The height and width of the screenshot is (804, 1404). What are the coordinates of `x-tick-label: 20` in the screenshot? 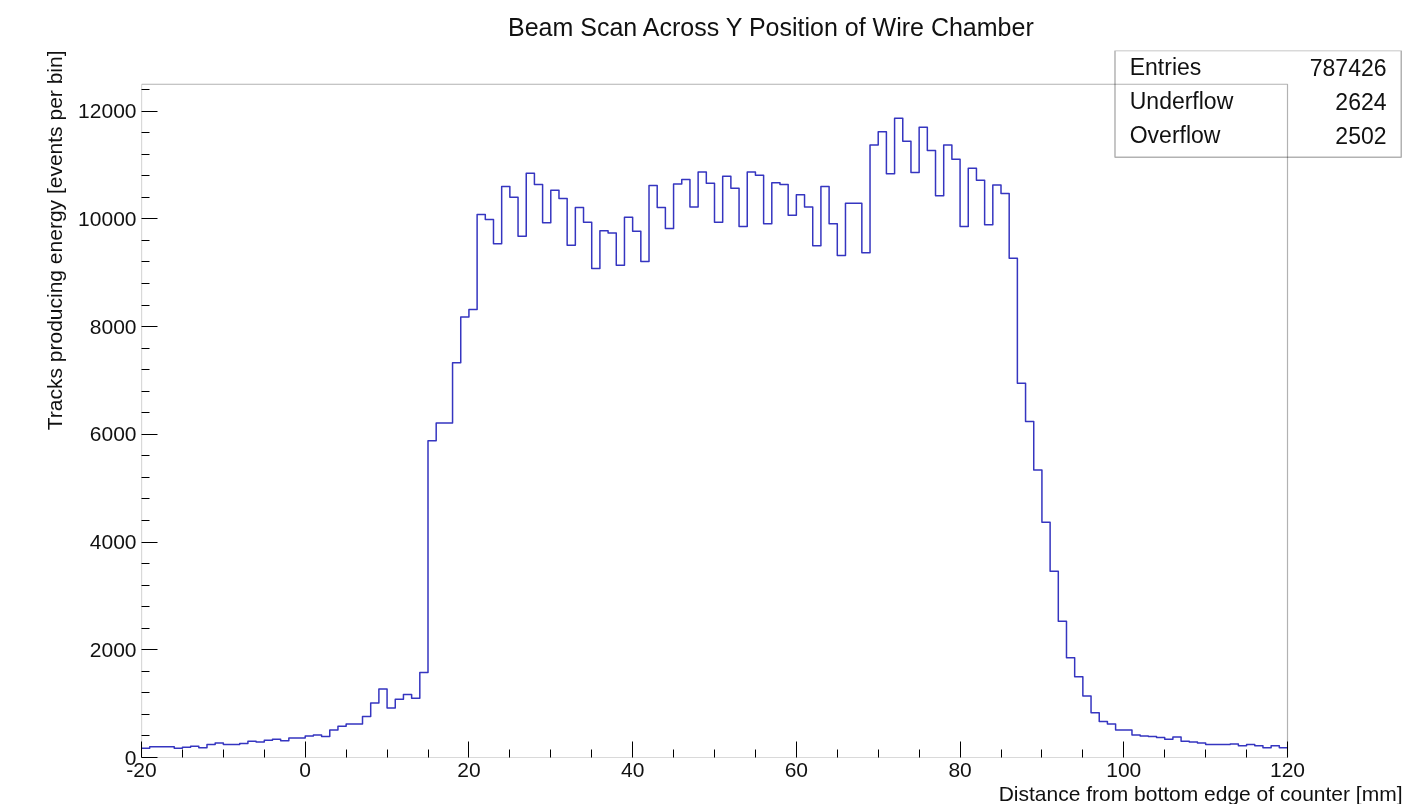 It's located at (469, 769).